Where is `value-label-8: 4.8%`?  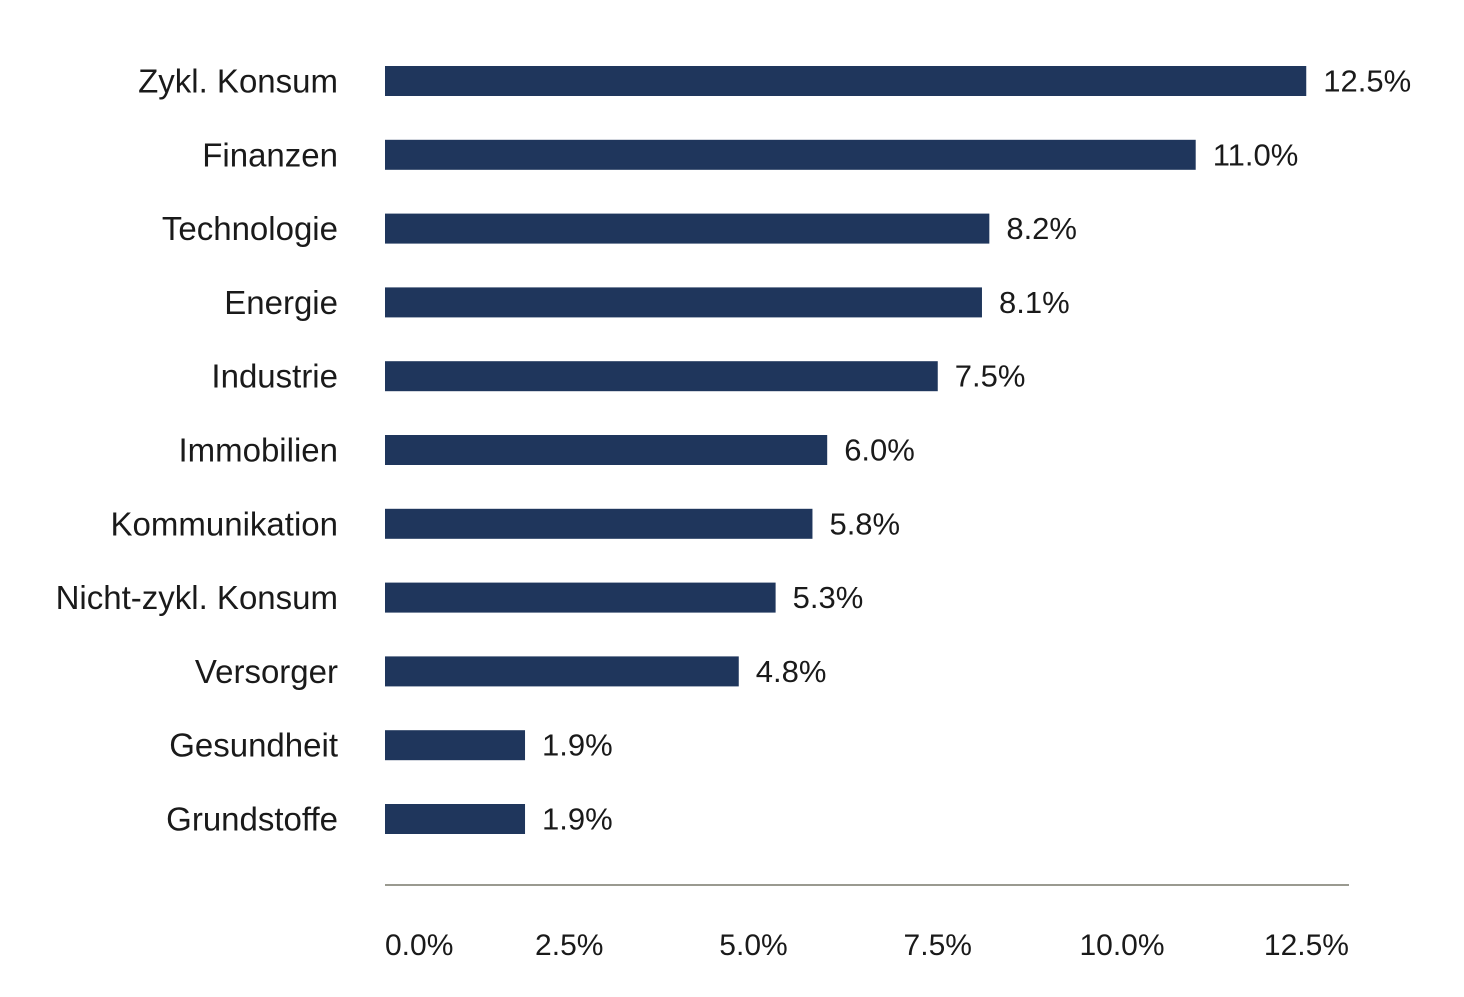 value-label-8: 4.8% is located at coordinates (791, 671).